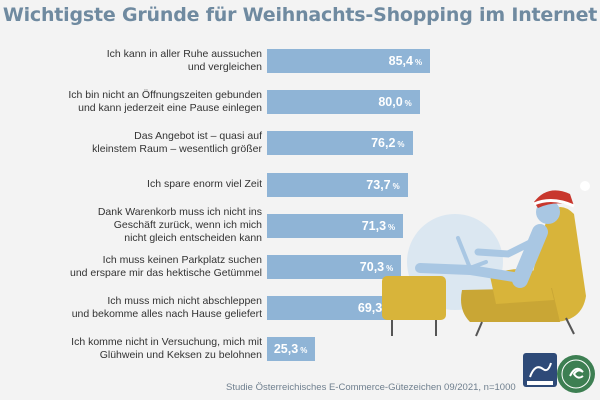  I want to click on laptop, so click(472, 253).